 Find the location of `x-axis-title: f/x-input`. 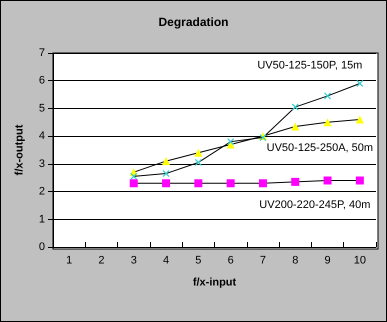

x-axis-title: f/x-input is located at coordinates (214, 282).